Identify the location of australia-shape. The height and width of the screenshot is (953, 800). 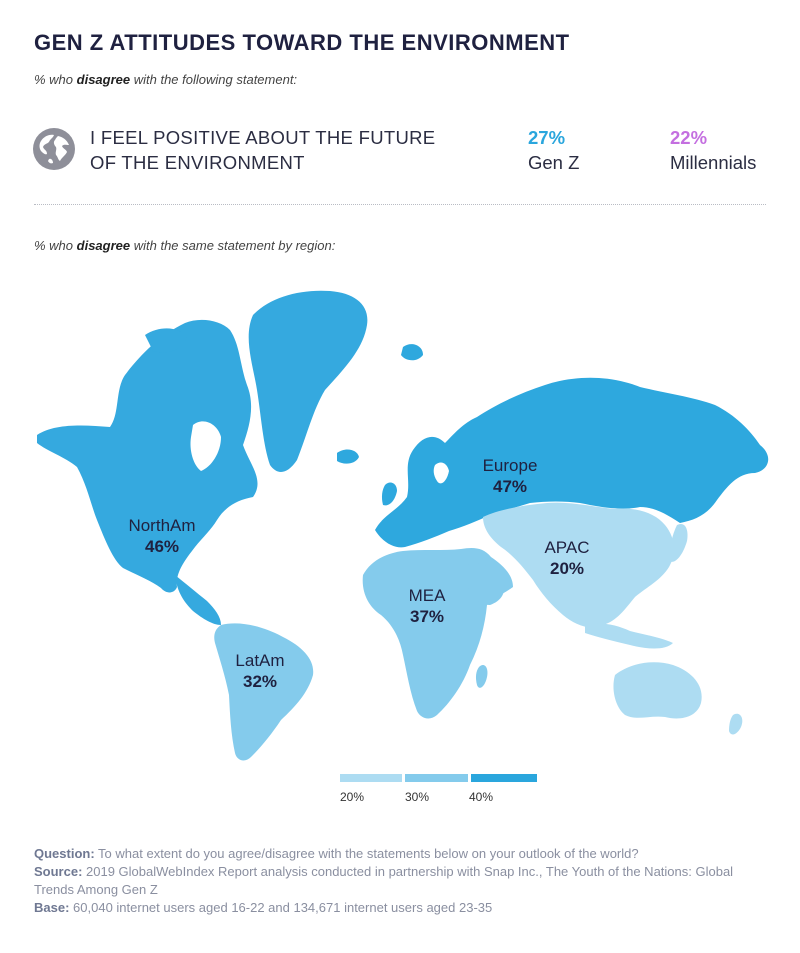
(657, 690).